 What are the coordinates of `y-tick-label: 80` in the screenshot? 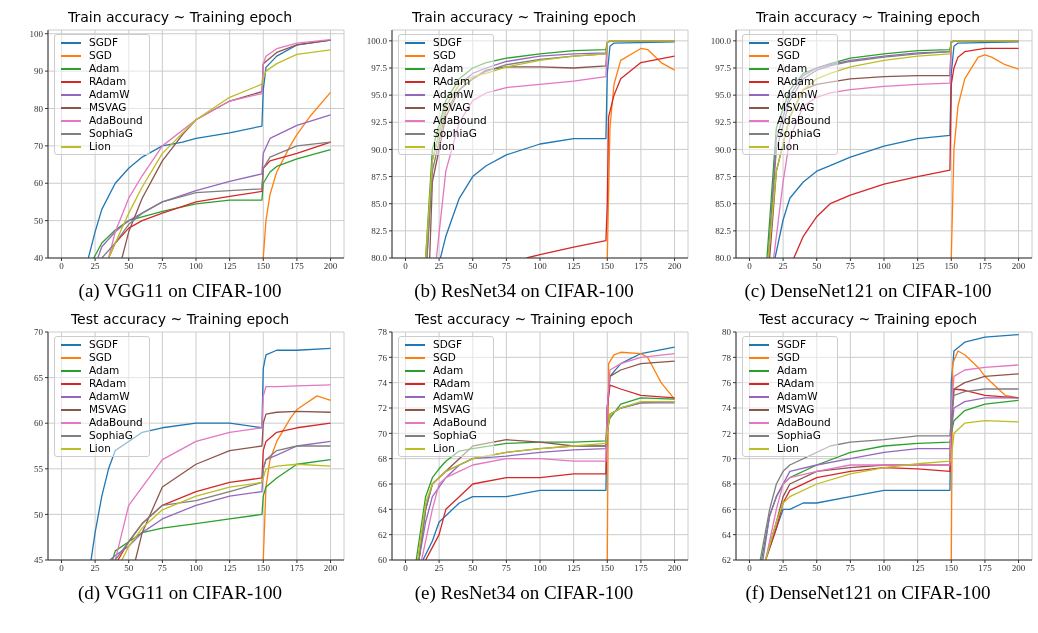 It's located at (727, 332).